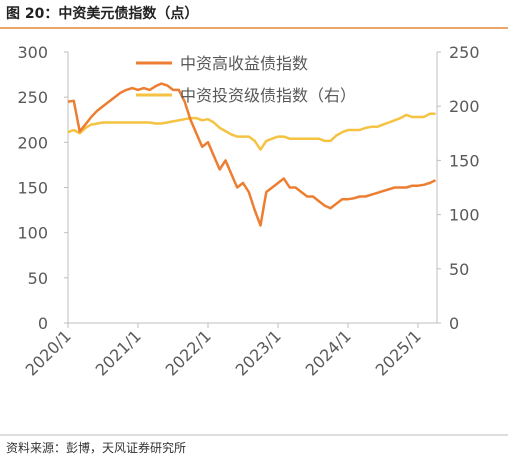 This screenshot has width=508, height=469. Describe the element at coordinates (328, 352) in the screenshot. I see `x-tick-label: 2024/1` at that location.